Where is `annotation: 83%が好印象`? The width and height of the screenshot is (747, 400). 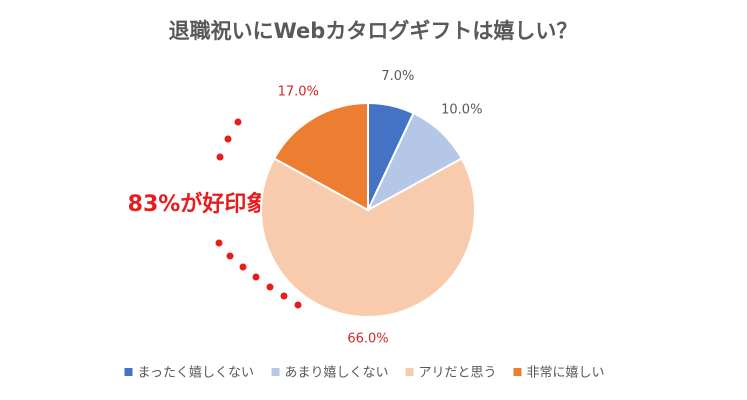
annotation: 83%が好印象 is located at coordinates (198, 204).